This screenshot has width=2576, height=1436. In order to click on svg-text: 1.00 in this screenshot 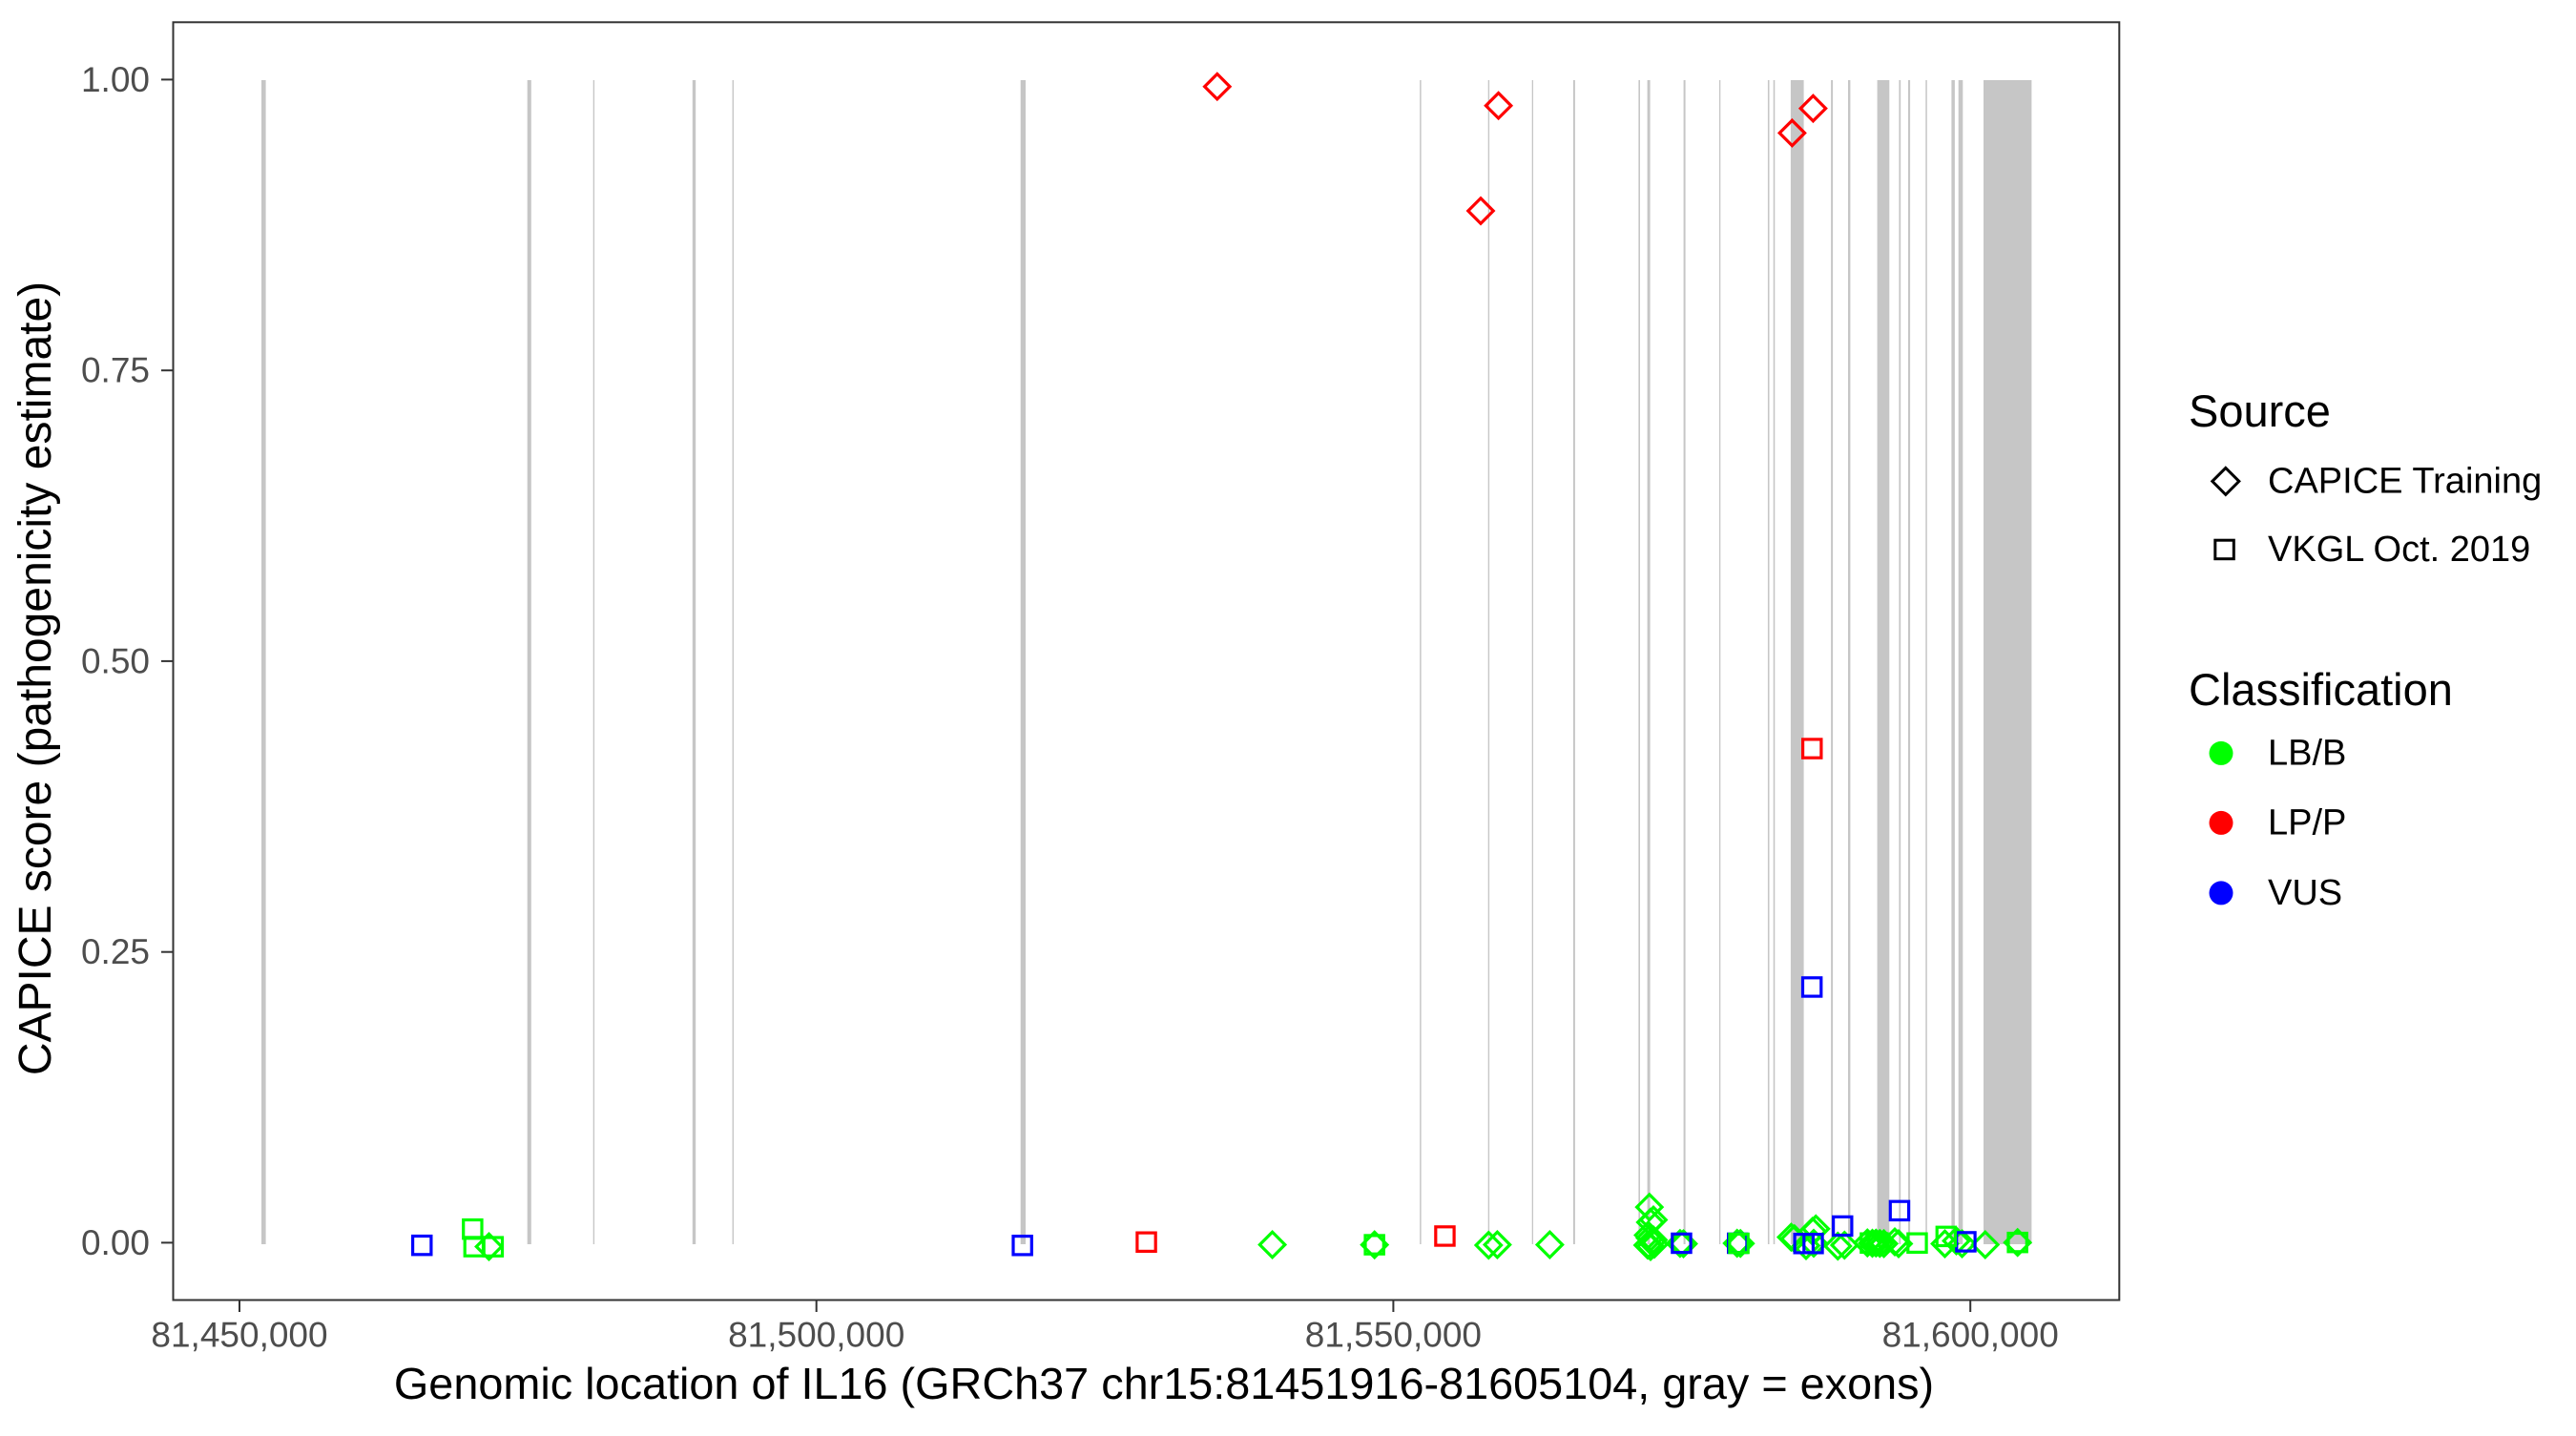, I will do `click(115, 79)`.